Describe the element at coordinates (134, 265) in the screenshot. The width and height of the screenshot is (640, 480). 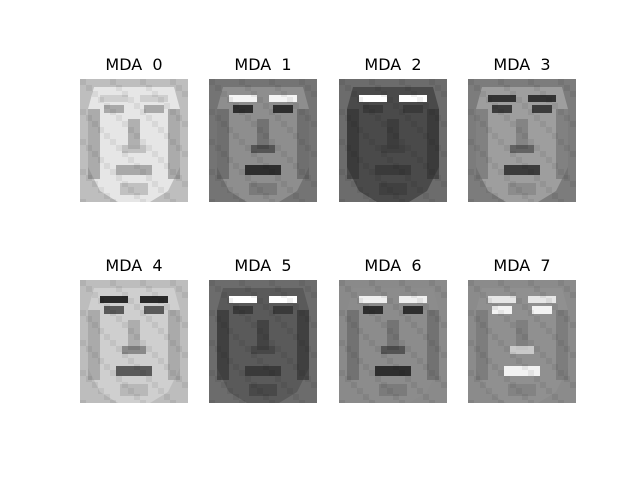
I see `panel-title: MDA 4` at that location.